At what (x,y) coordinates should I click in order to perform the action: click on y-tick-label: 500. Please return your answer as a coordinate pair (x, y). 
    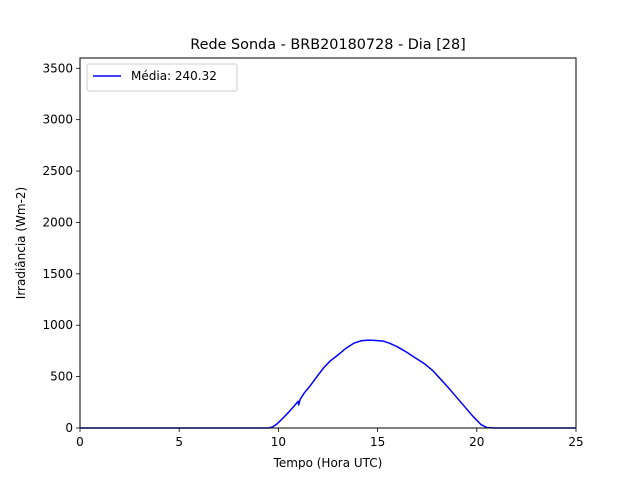
    Looking at the image, I should click on (61, 377).